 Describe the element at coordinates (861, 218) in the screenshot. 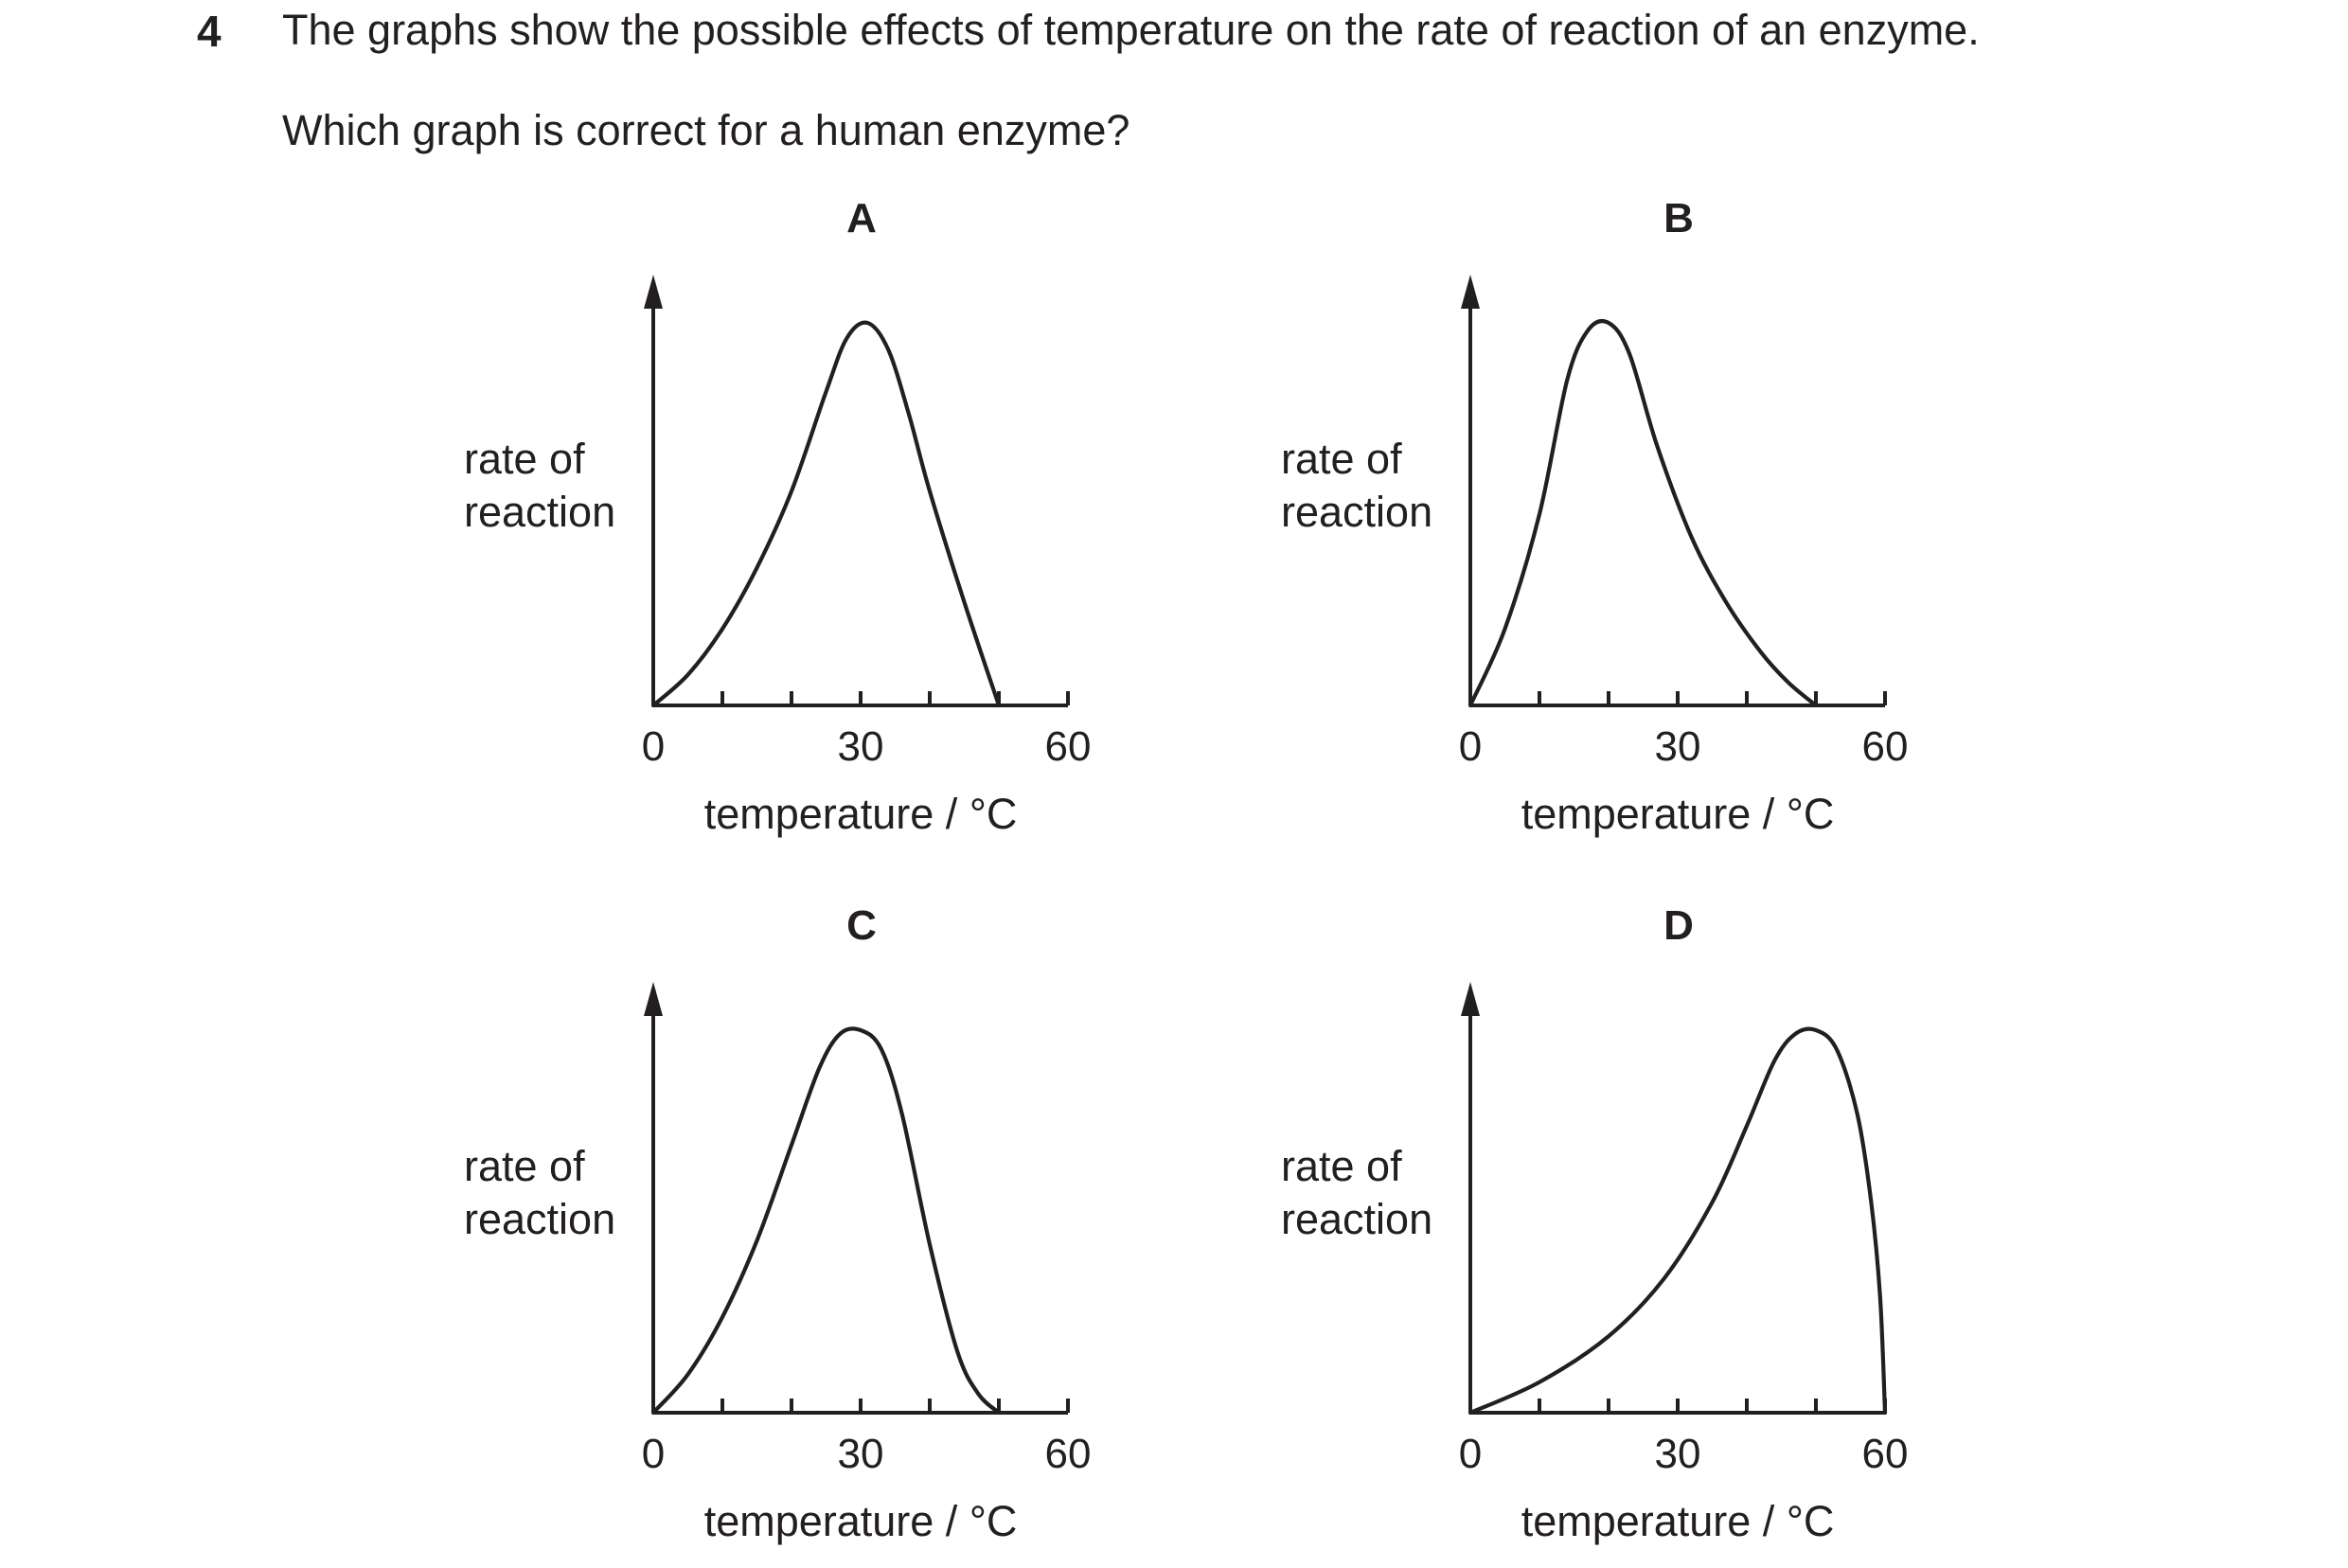

I see `panel-label: A` at that location.